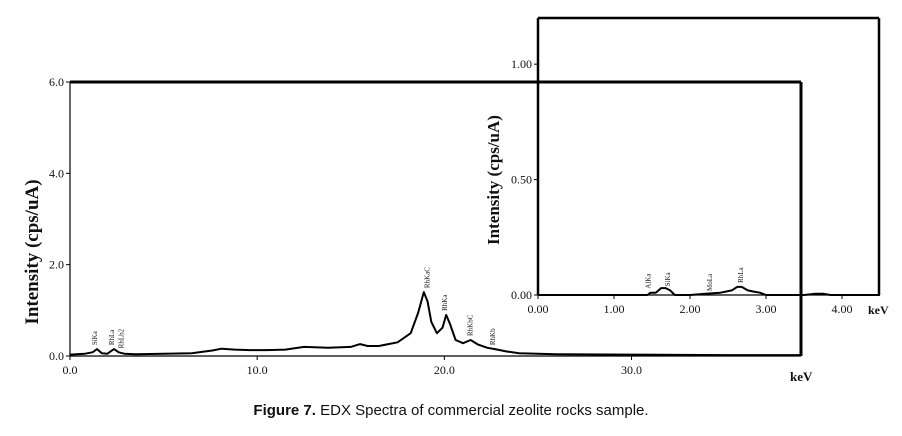 Image resolution: width=902 pixels, height=436 pixels. Describe the element at coordinates (648, 281) in the screenshot. I see `peak-label: AlKa` at that location.